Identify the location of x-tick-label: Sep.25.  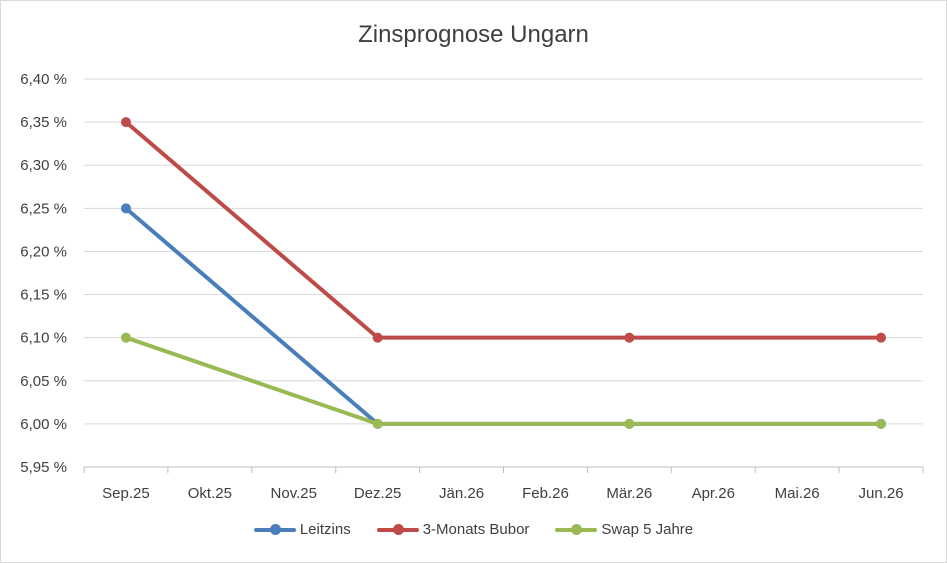
(126, 493).